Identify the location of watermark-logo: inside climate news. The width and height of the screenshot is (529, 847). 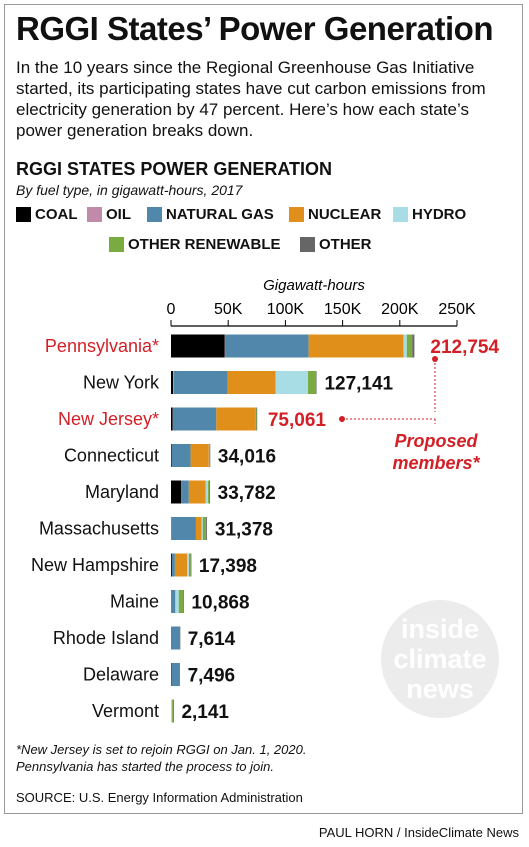
(440, 659).